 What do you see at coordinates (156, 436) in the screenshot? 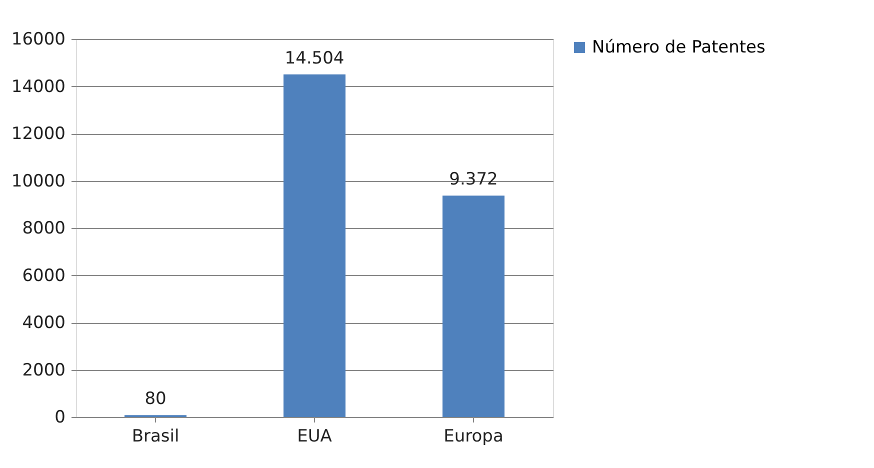
I see `x-tick-label: Brasil` at bounding box center [156, 436].